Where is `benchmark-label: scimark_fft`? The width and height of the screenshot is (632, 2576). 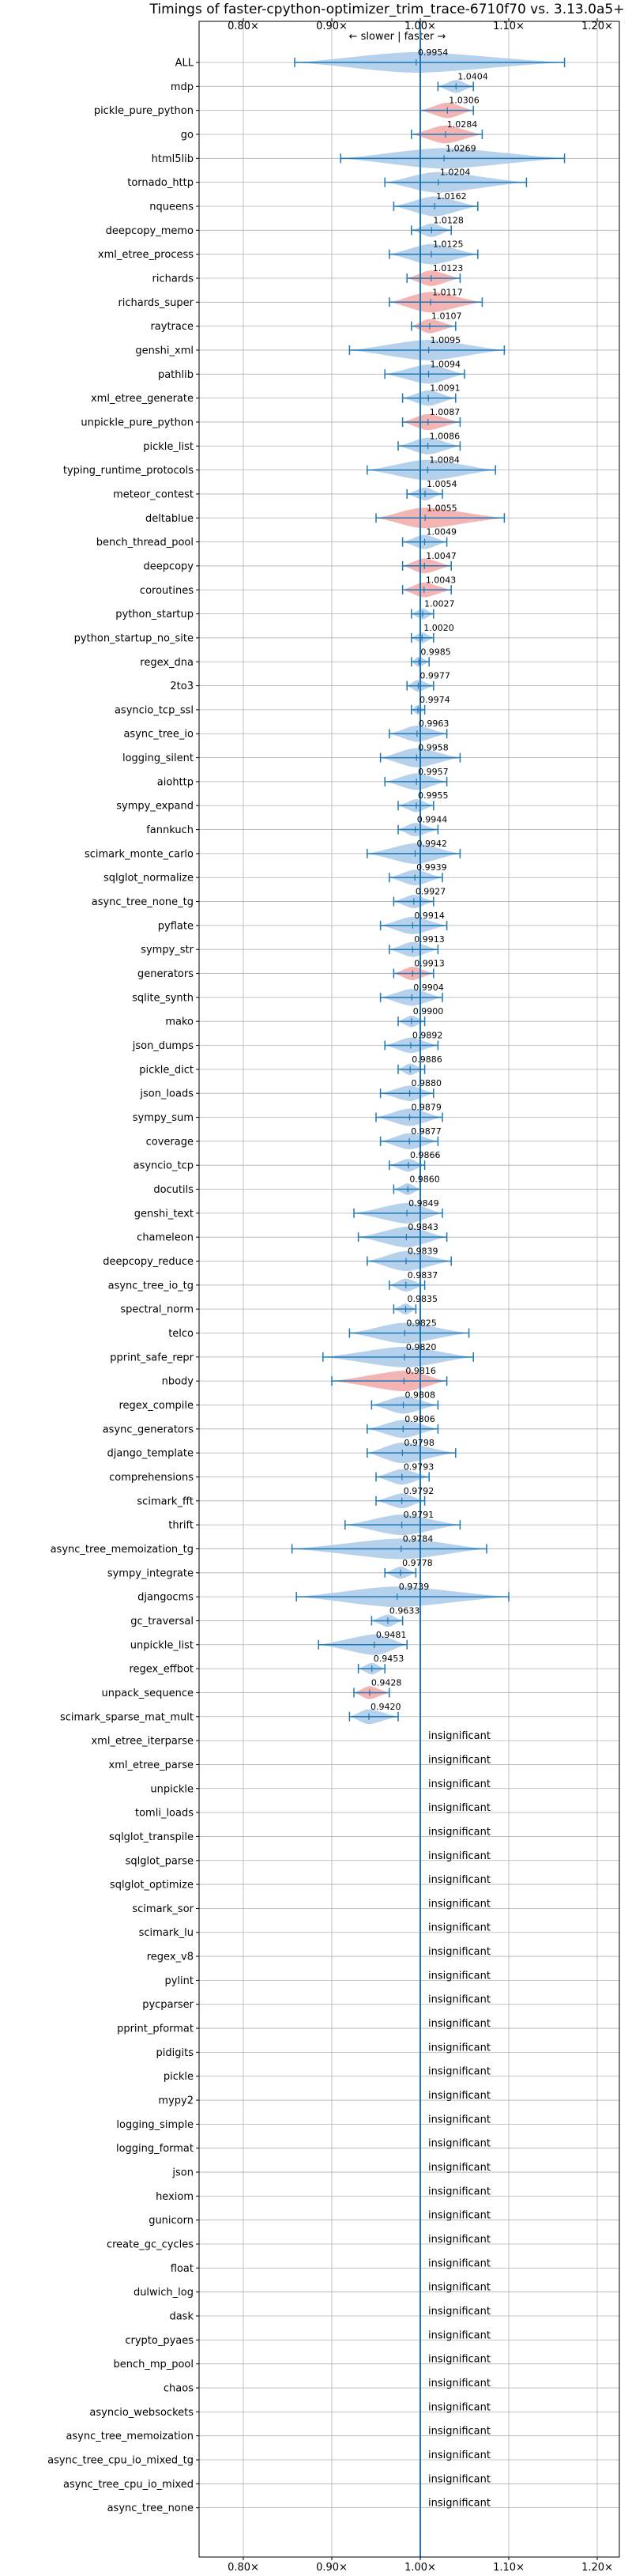 benchmark-label: scimark_fft is located at coordinates (166, 1501).